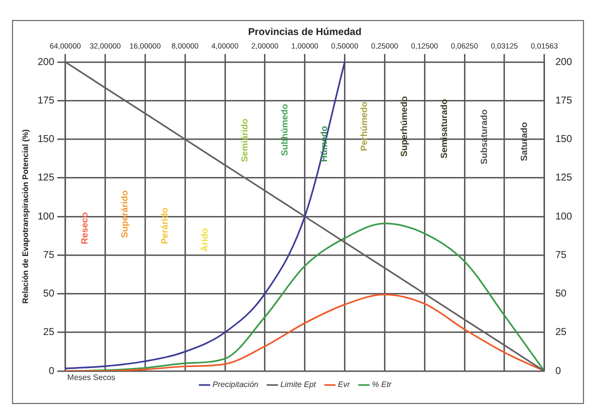  I want to click on y-tick-label: 150, so click(46, 139).